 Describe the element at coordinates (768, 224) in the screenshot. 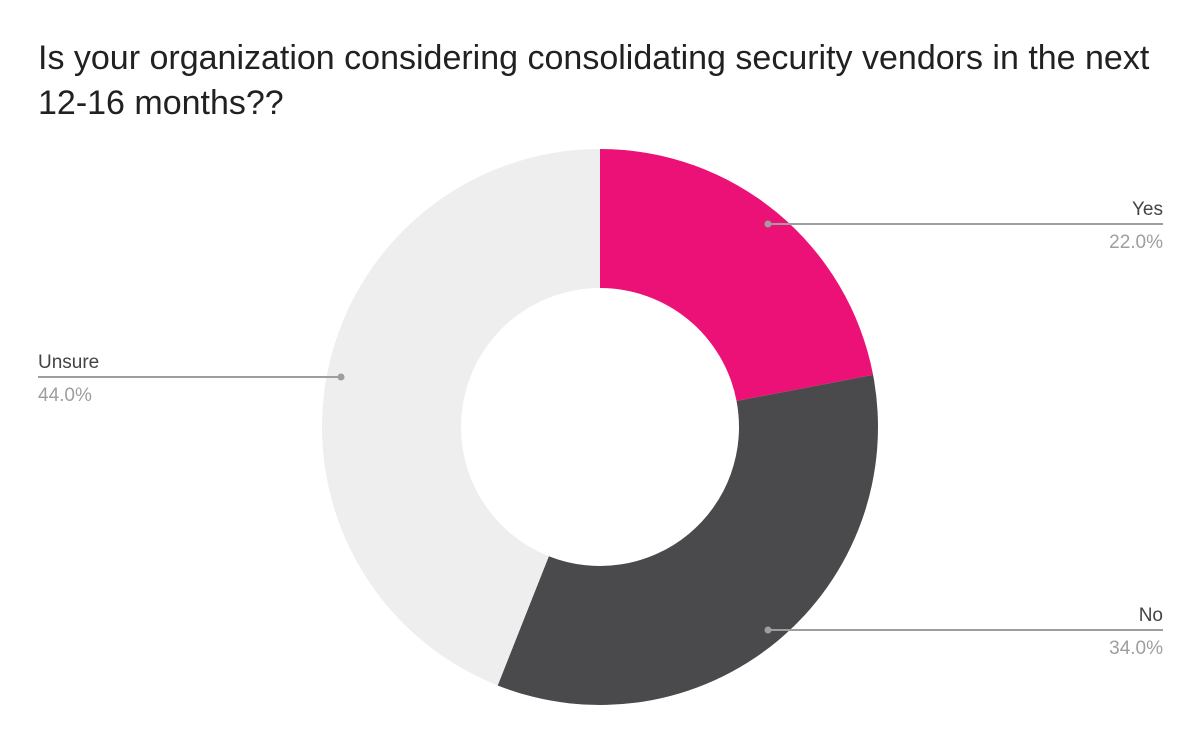

I see `leader-dot-yes` at that location.